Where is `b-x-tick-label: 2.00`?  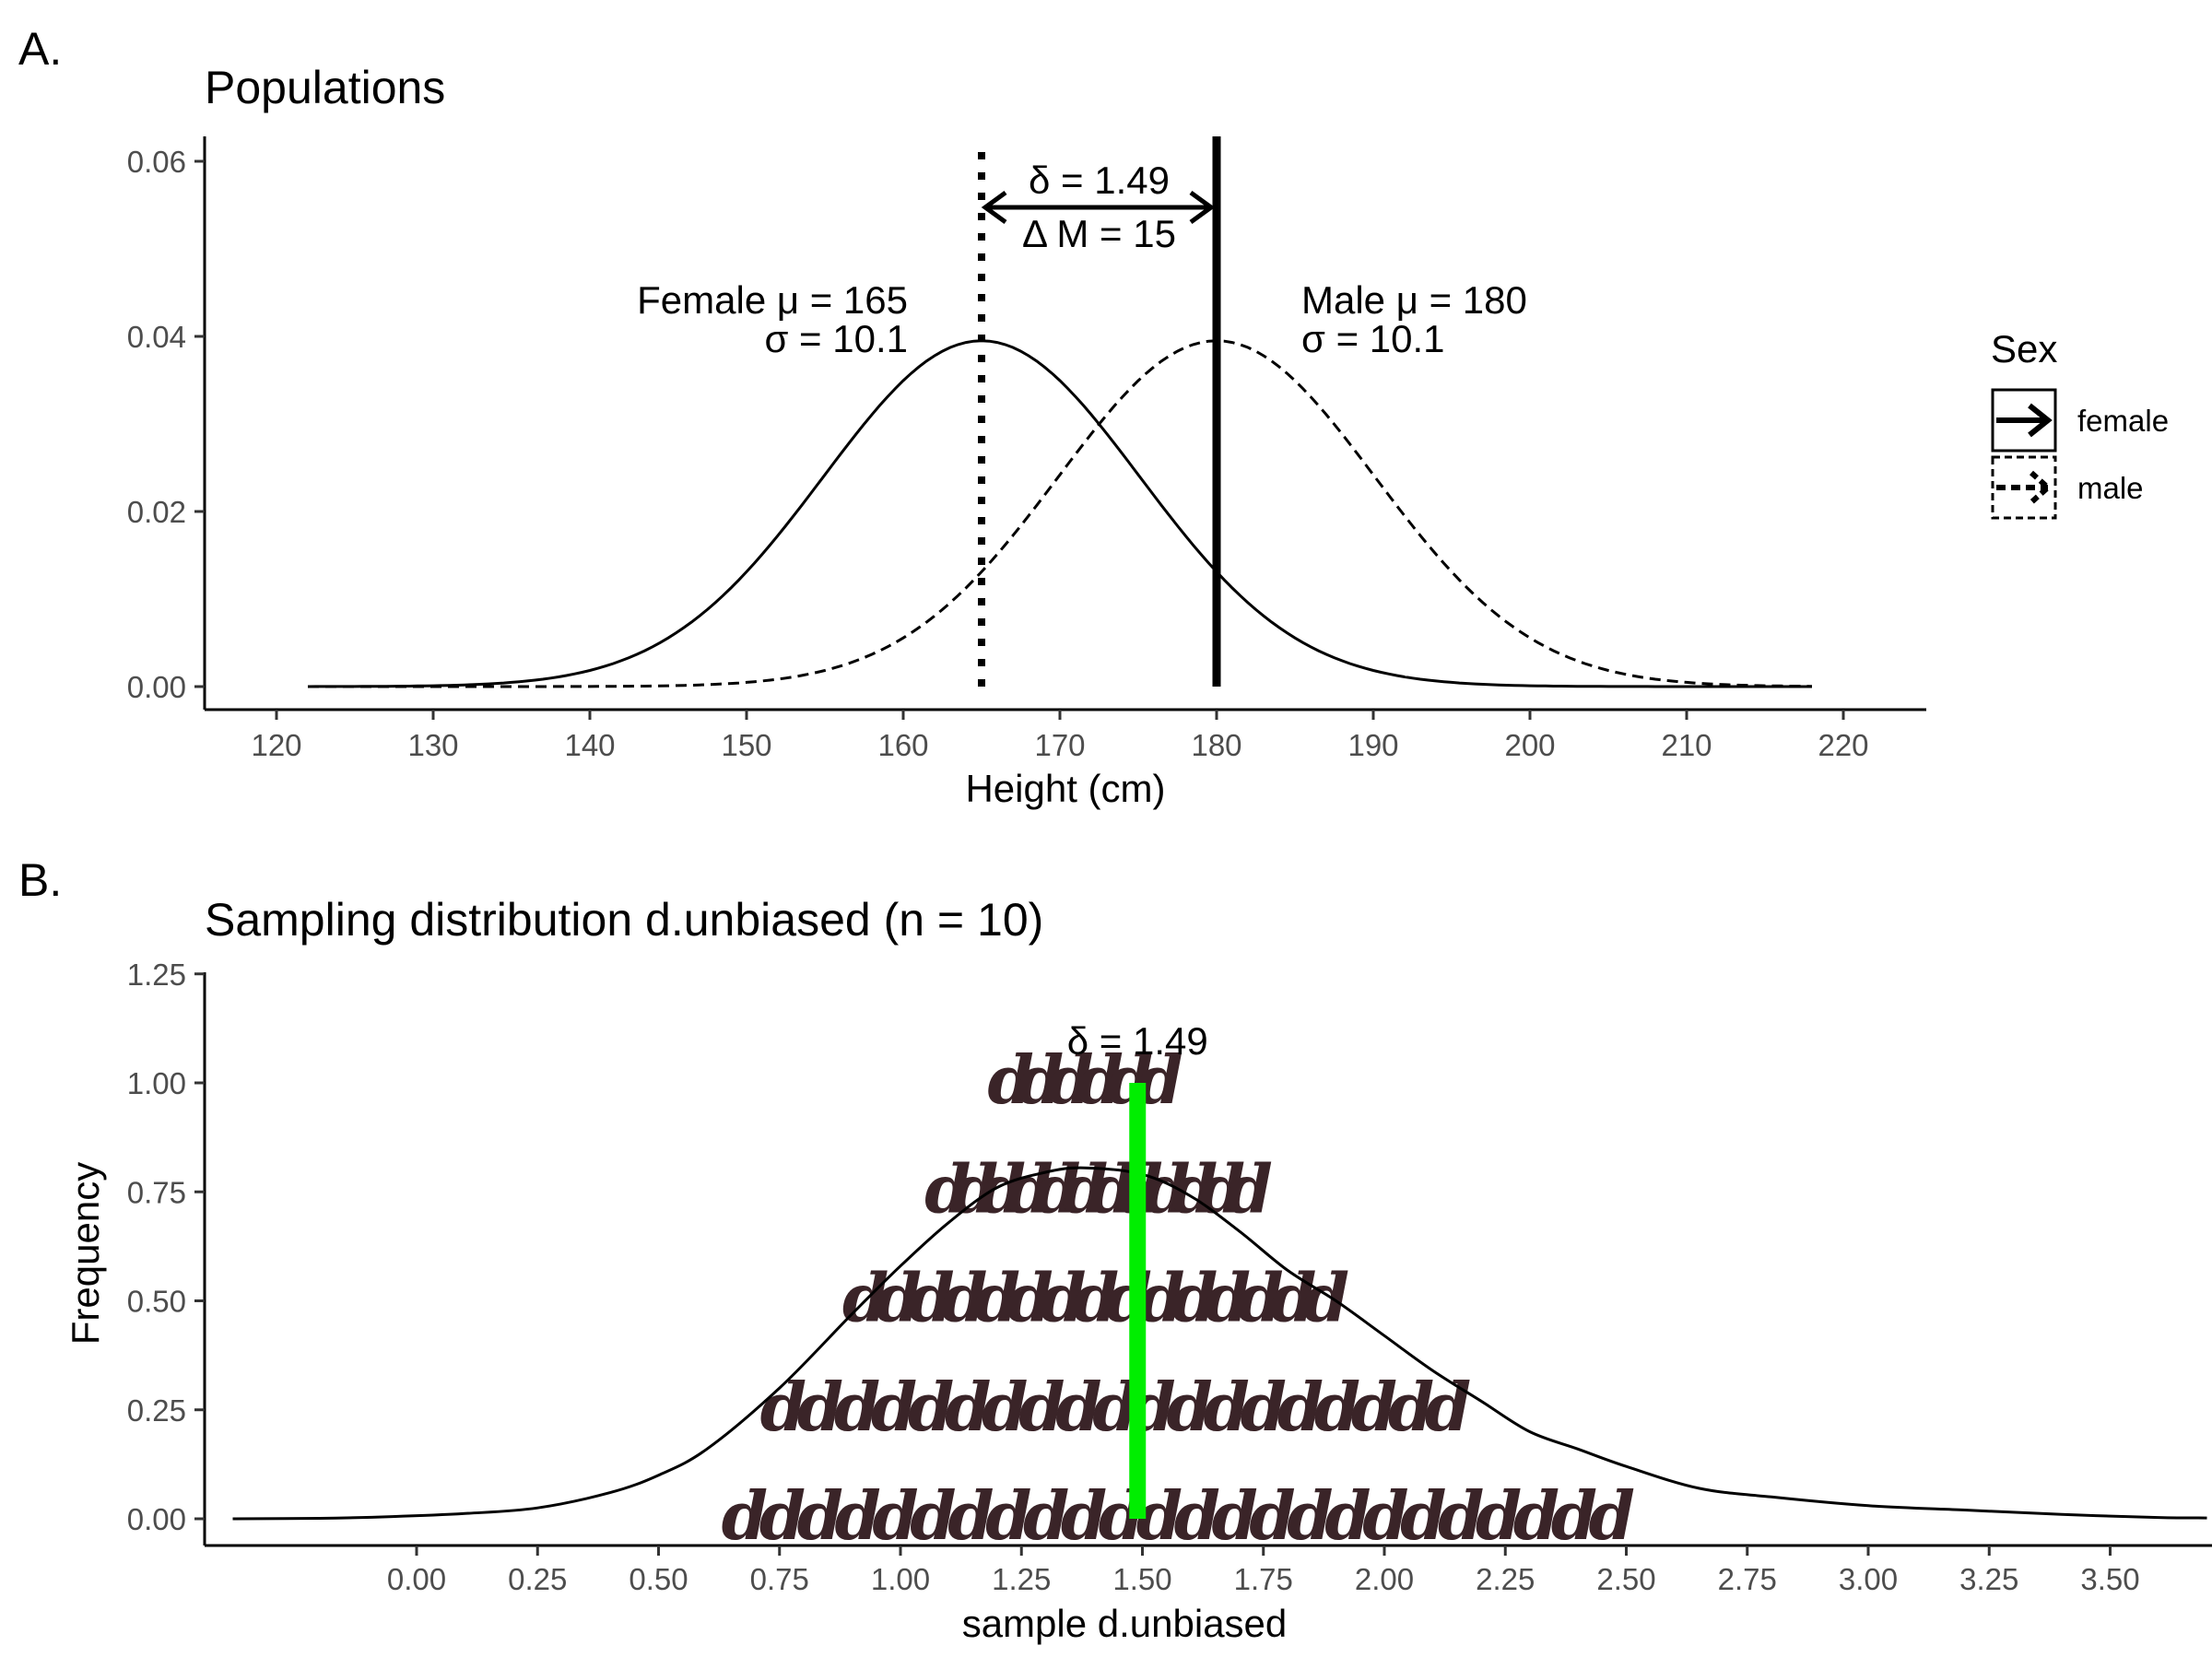
b-x-tick-label: 2.00 is located at coordinates (1384, 1579).